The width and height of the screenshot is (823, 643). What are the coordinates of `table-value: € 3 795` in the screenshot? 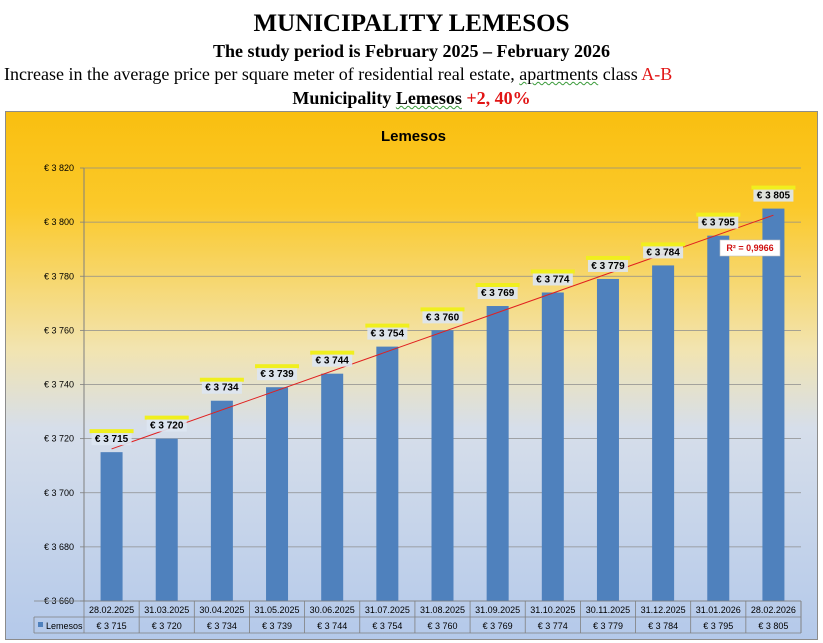 It's located at (718, 626).